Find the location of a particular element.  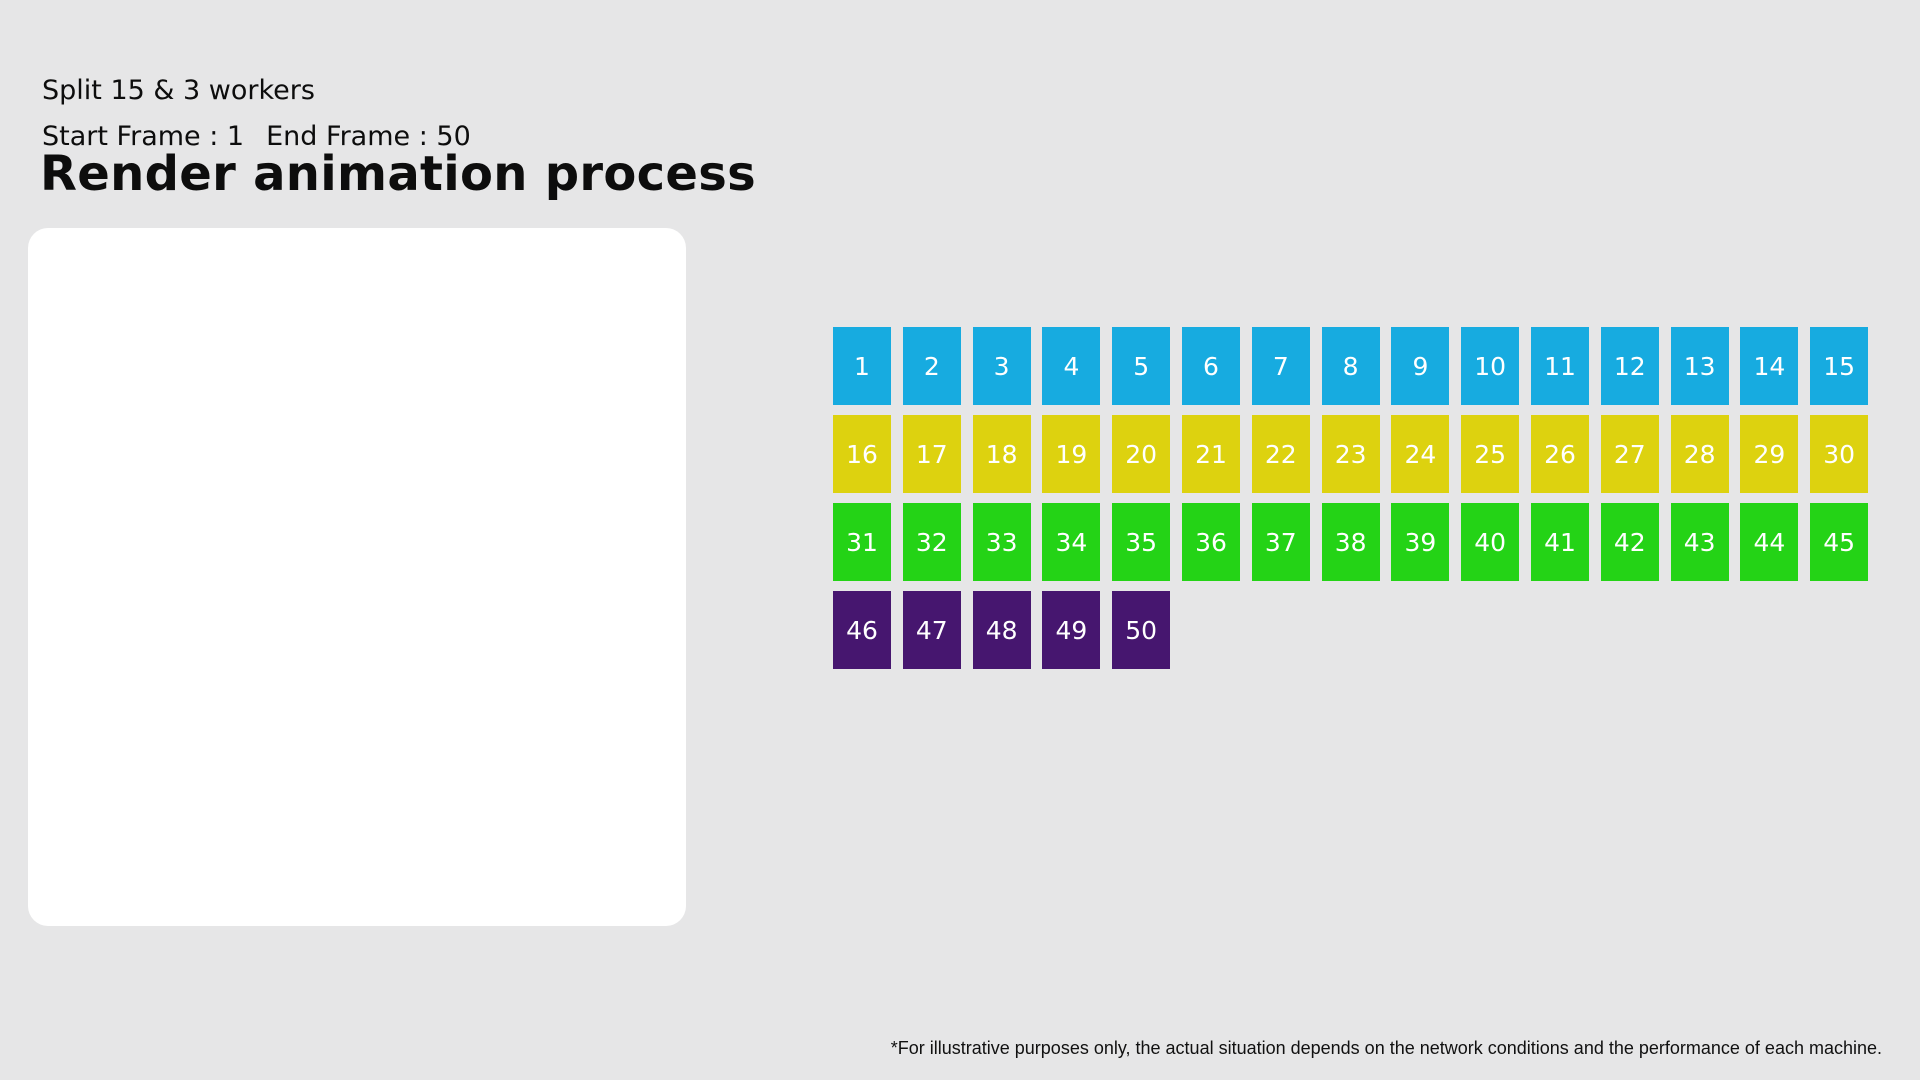

end-frame-label: End Frame : 50 is located at coordinates (368, 136).